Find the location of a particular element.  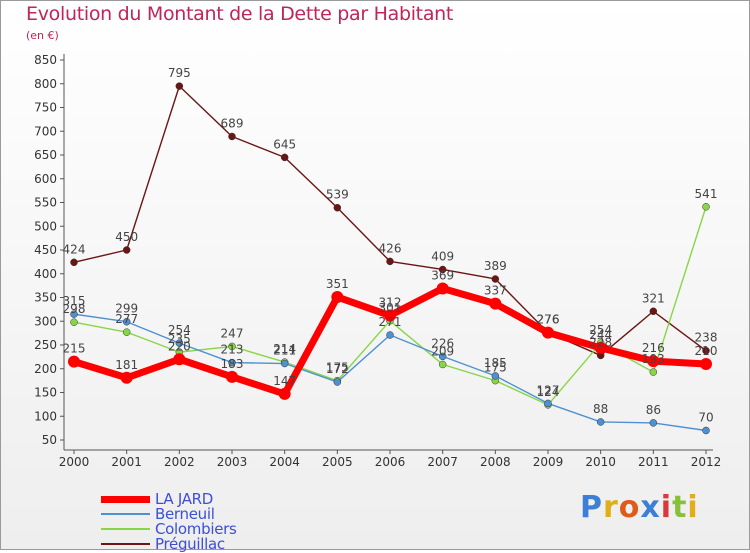

data-label: 215 is located at coordinates (74, 349).